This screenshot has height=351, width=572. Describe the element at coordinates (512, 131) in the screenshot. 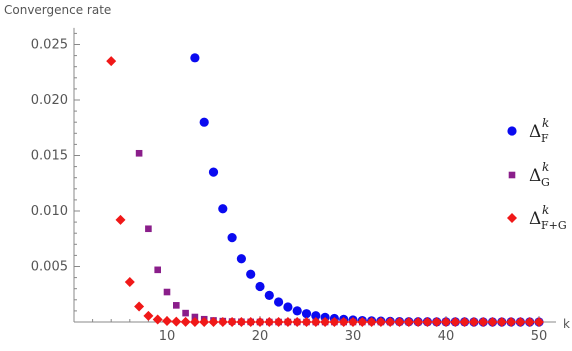

I see `legend-marker-delta-f` at that location.